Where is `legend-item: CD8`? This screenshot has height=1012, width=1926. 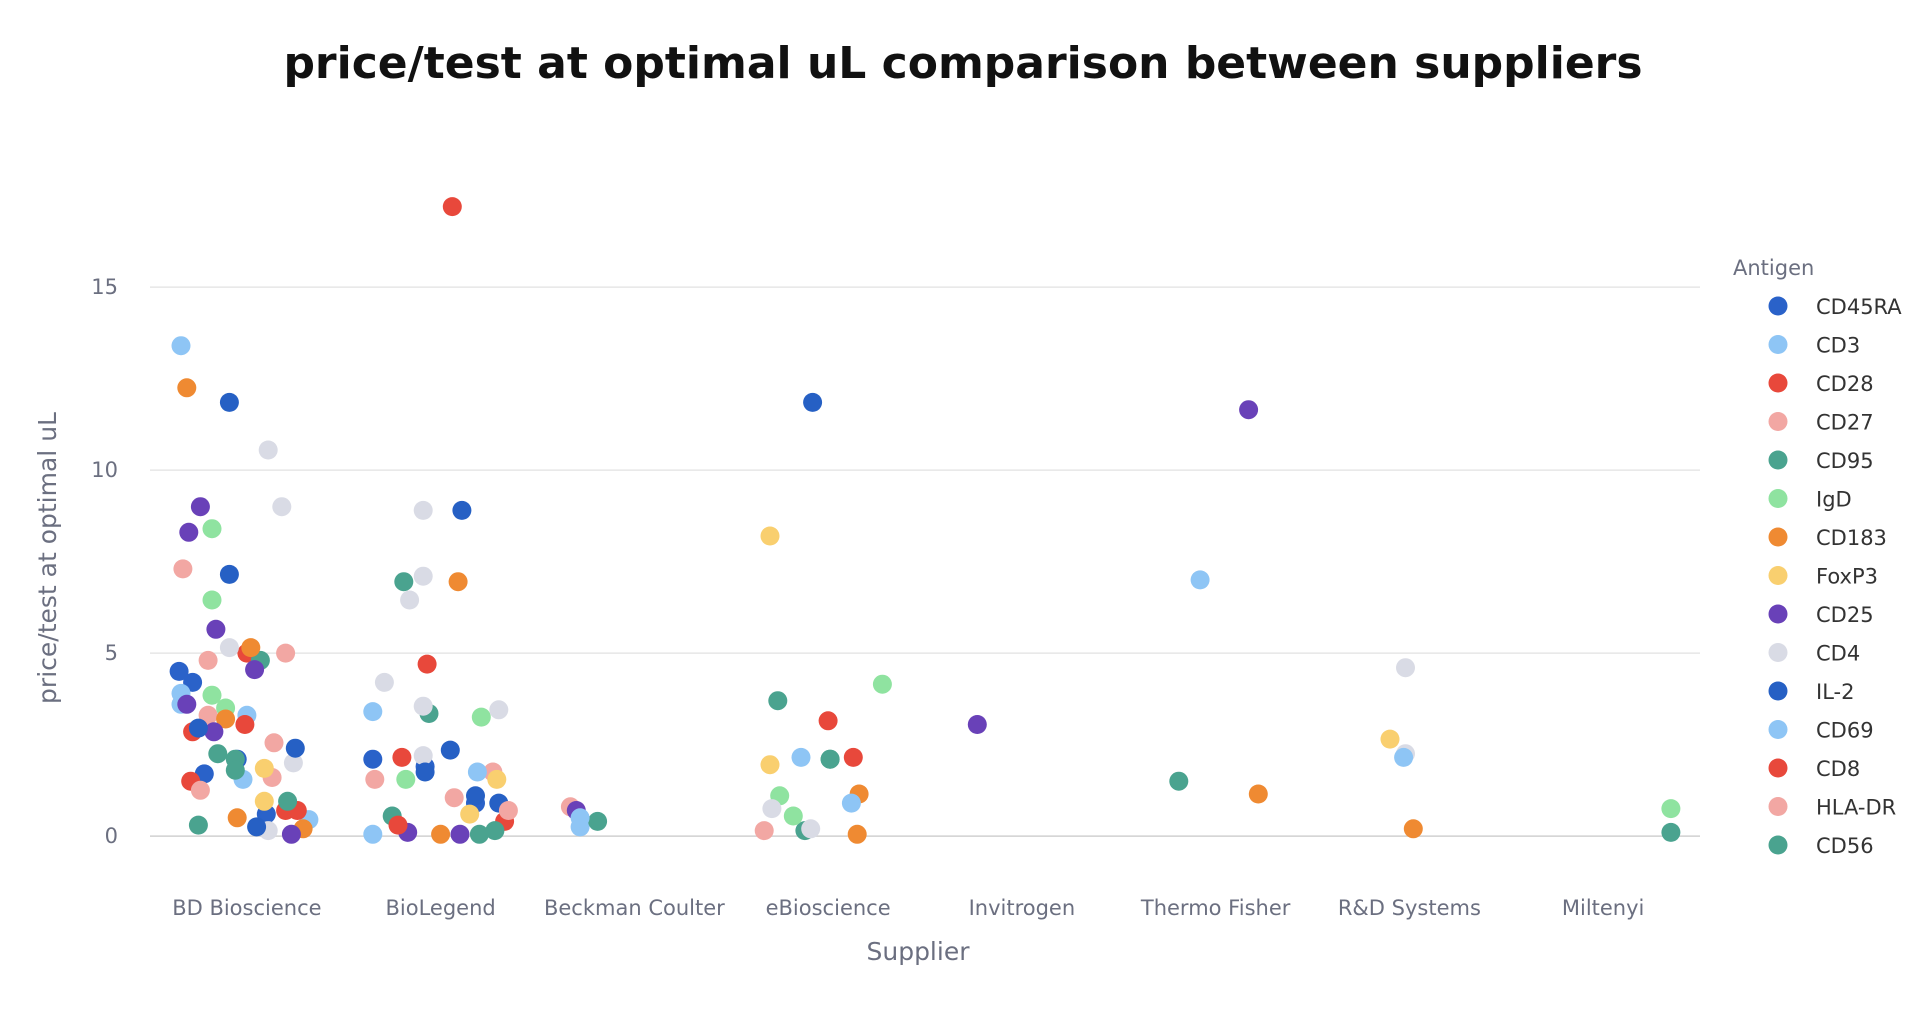
legend-item: CD8 is located at coordinates (1814, 769).